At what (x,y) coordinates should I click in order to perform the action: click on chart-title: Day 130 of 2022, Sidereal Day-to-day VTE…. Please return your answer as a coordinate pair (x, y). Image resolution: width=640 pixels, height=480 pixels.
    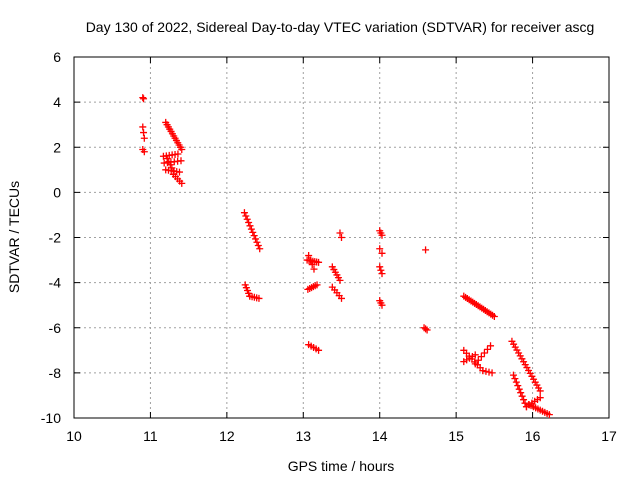
    Looking at the image, I should click on (340, 27).